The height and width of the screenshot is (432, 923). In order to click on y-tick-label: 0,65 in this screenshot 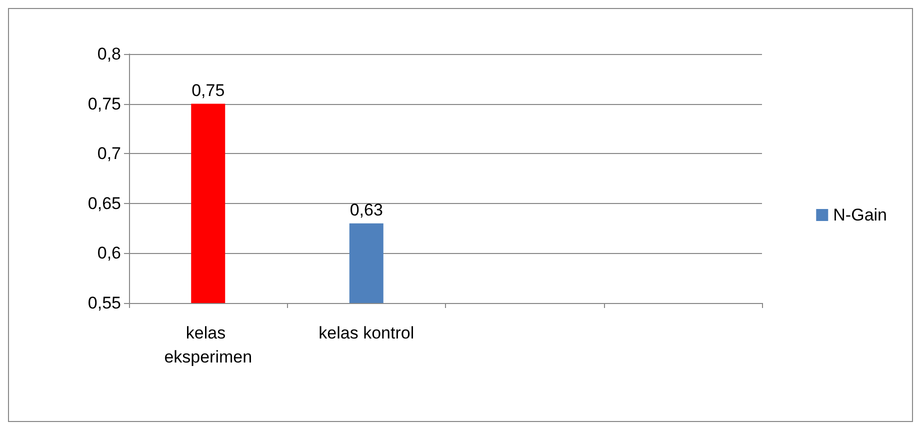, I will do `click(104, 203)`.